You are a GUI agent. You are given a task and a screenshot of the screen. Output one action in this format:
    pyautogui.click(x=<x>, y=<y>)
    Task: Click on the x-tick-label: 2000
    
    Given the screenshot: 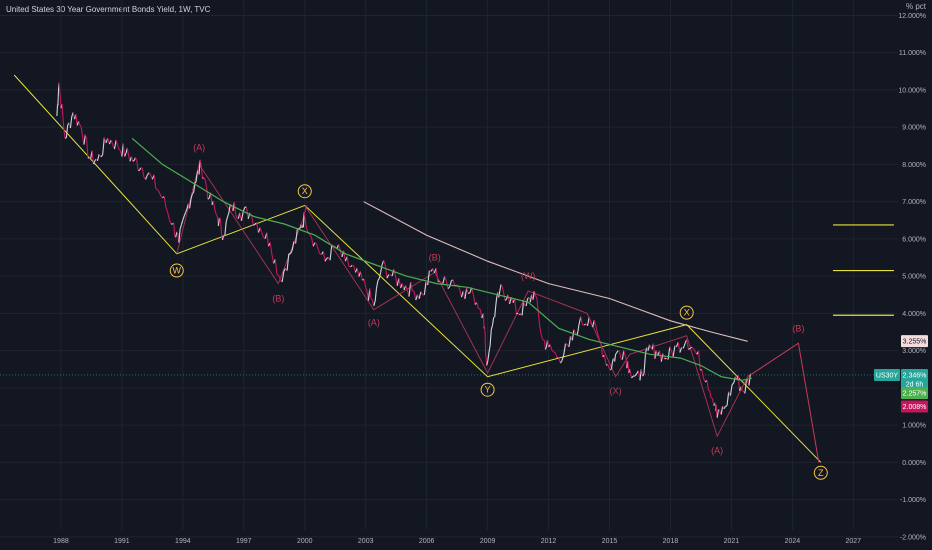 What is the action you would take?
    pyautogui.click(x=305, y=541)
    